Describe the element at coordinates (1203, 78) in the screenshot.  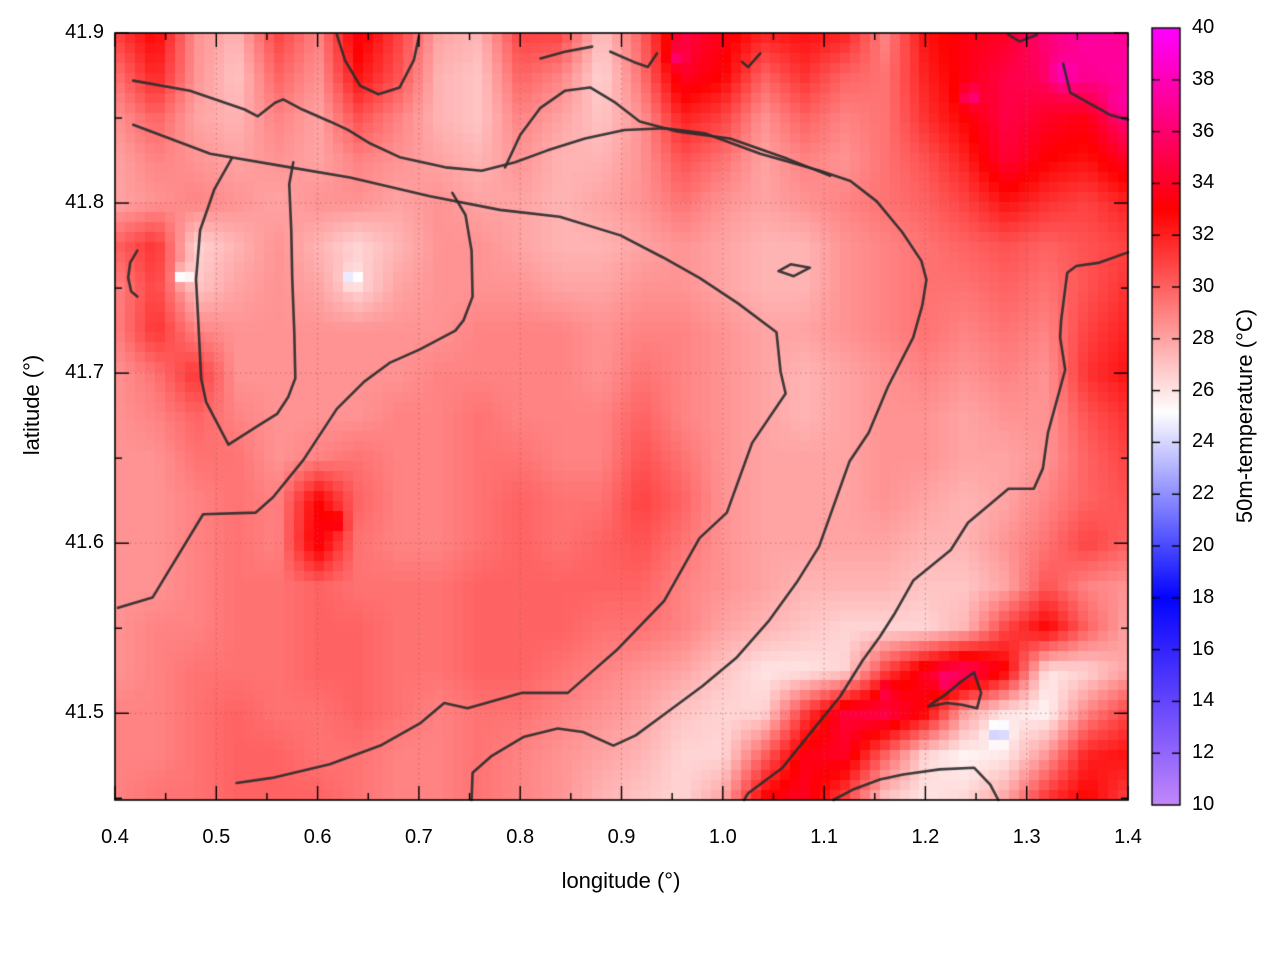
I see `colorbar-tick-label: 38` at that location.